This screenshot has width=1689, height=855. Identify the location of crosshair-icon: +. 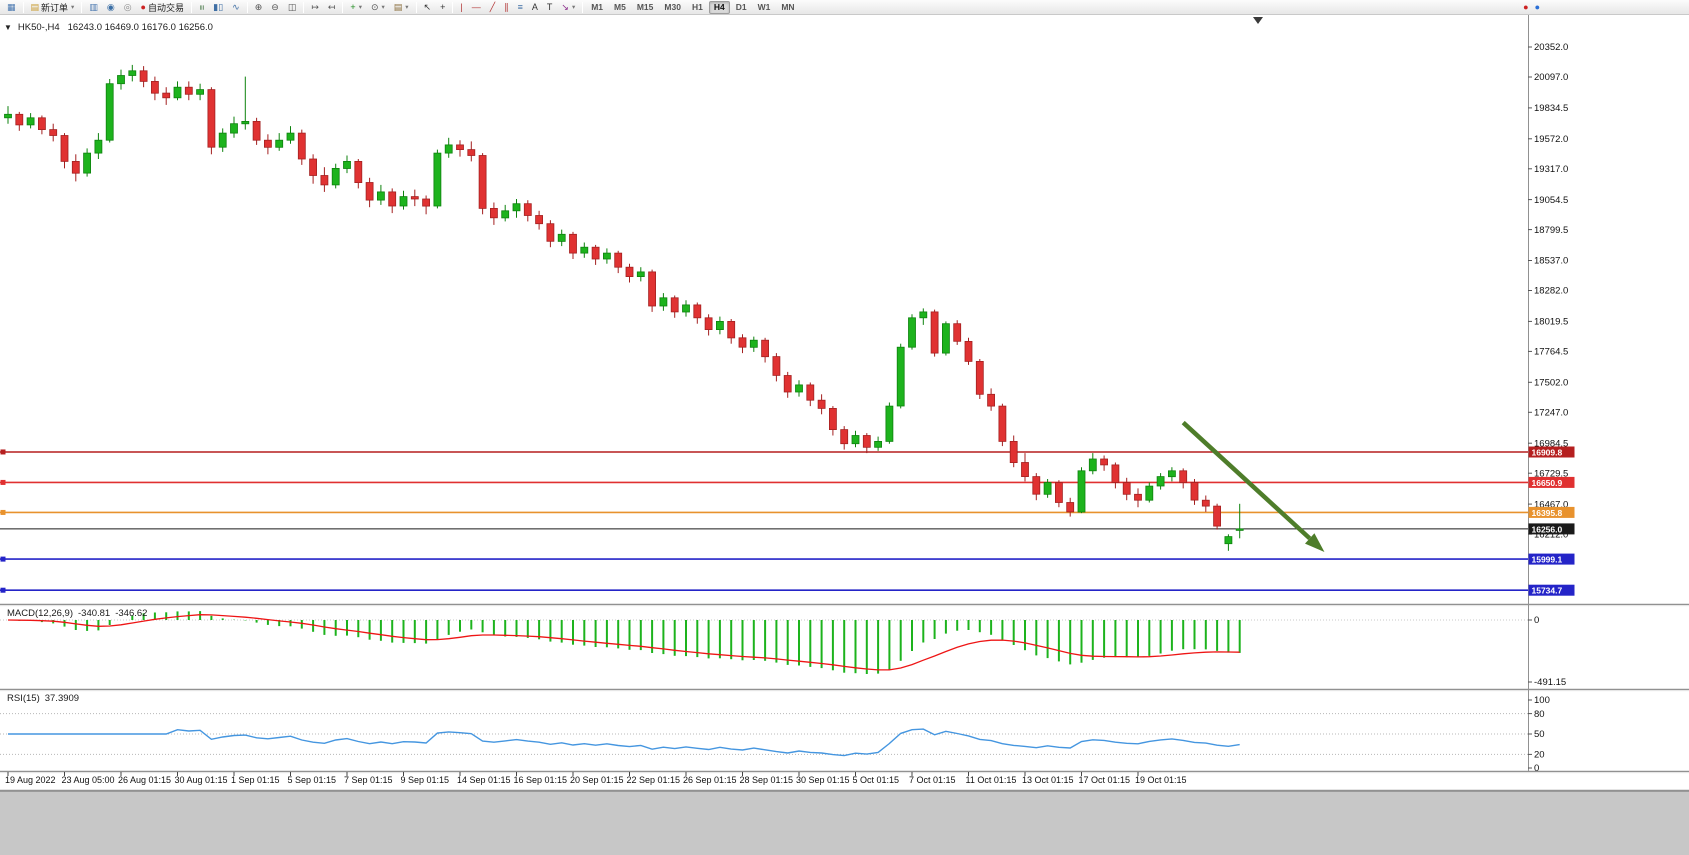
(442, 7).